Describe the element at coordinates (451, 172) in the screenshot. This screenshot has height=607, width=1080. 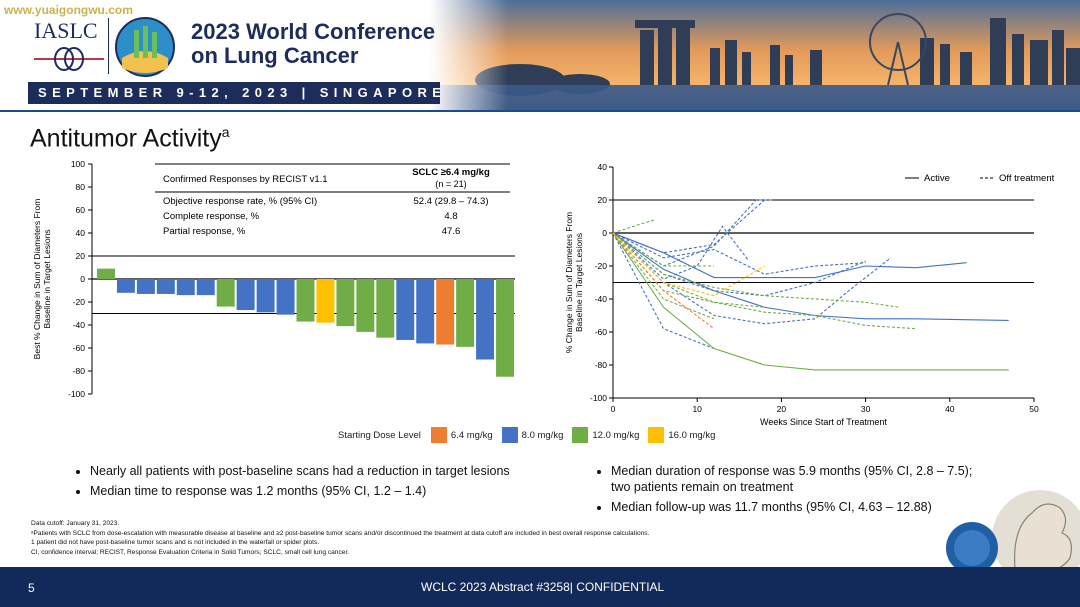
I see `table-header-dose: SCLC ≥6.4 mg/kg` at that location.